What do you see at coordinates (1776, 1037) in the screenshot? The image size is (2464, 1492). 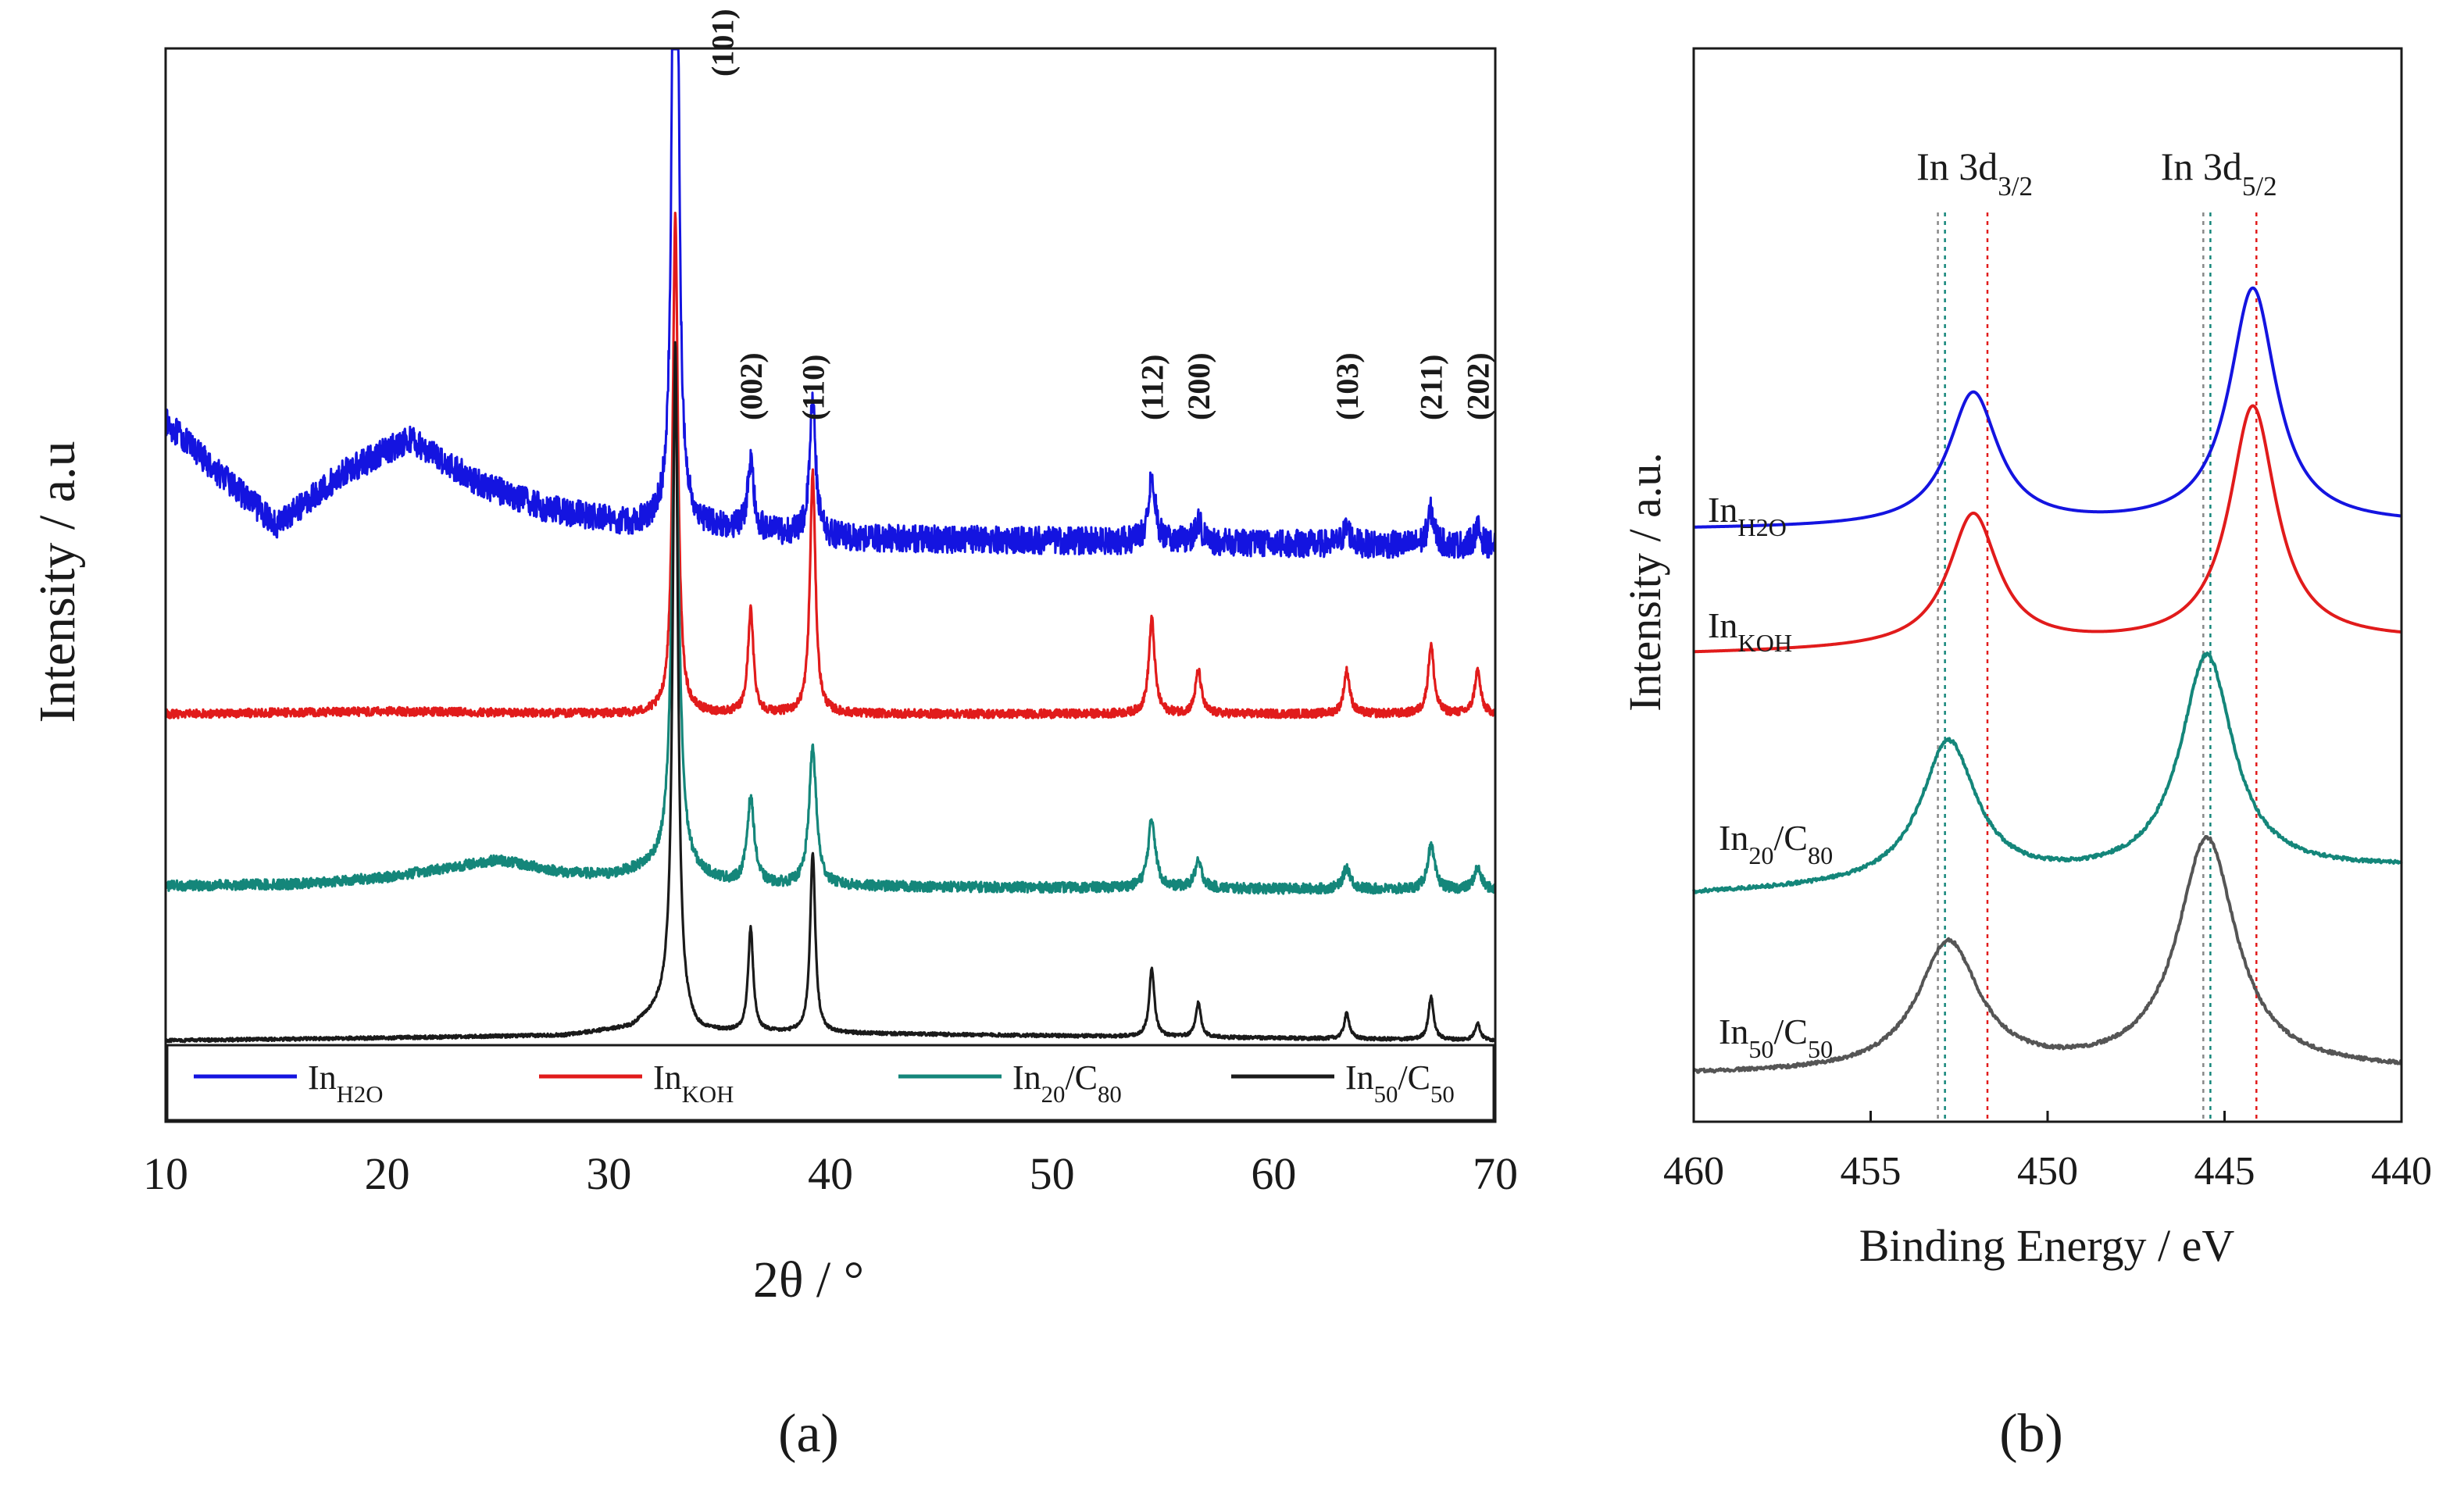 I see `xps-series-label: In50/C50` at bounding box center [1776, 1037].